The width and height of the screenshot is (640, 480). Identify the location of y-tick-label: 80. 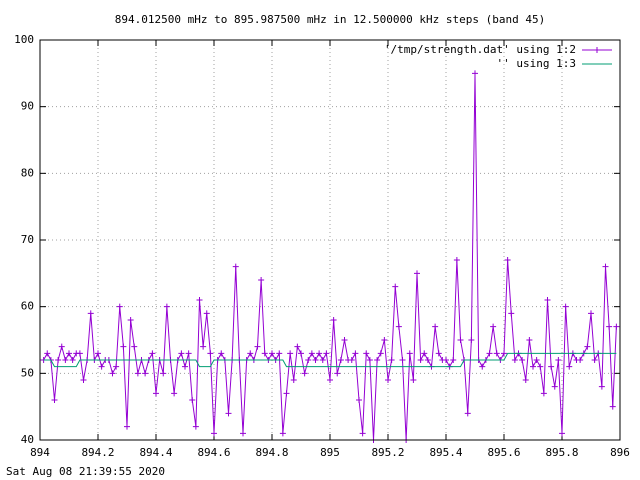
(27, 172).